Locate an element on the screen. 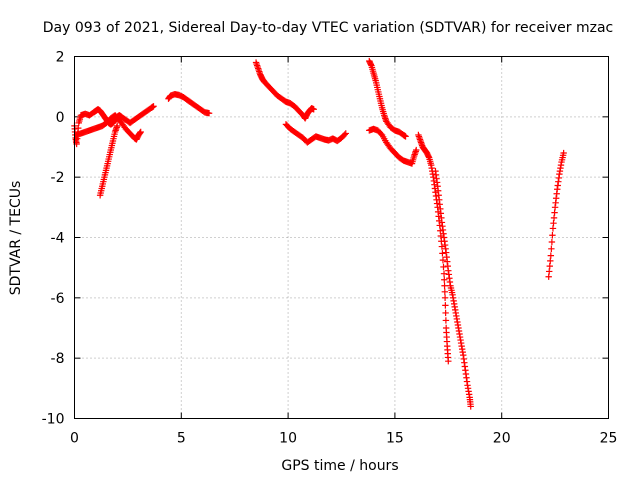 The image size is (640, 480). x-tick-label: 5 is located at coordinates (181, 439).